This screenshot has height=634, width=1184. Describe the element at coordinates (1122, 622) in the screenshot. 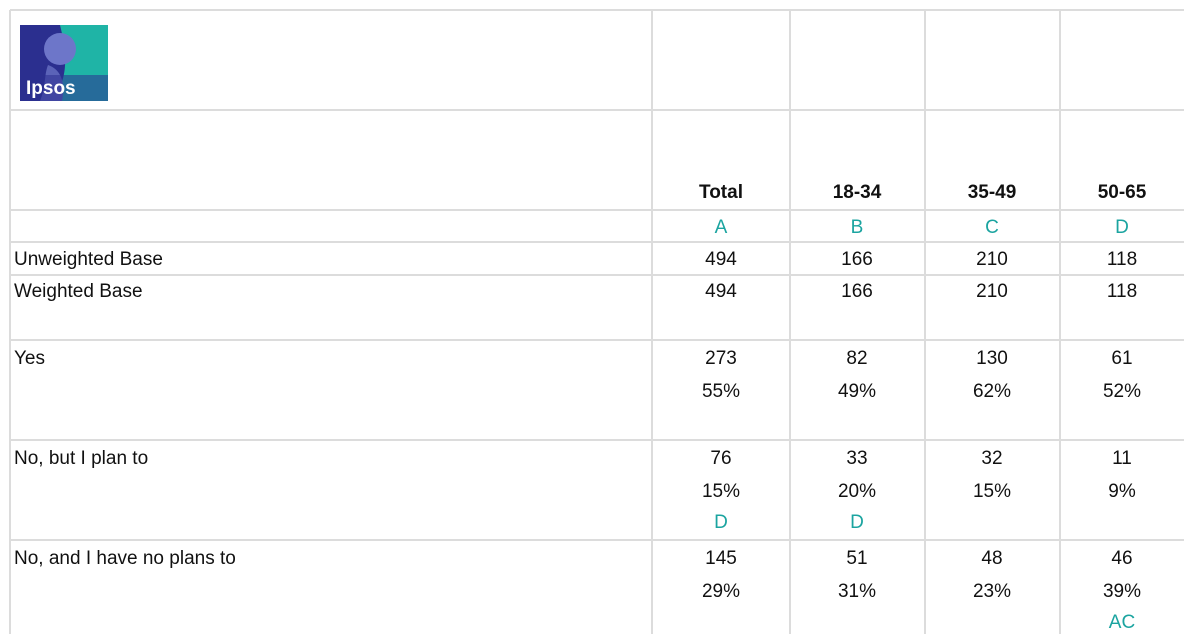

I see `cell-significance: AC` at that location.